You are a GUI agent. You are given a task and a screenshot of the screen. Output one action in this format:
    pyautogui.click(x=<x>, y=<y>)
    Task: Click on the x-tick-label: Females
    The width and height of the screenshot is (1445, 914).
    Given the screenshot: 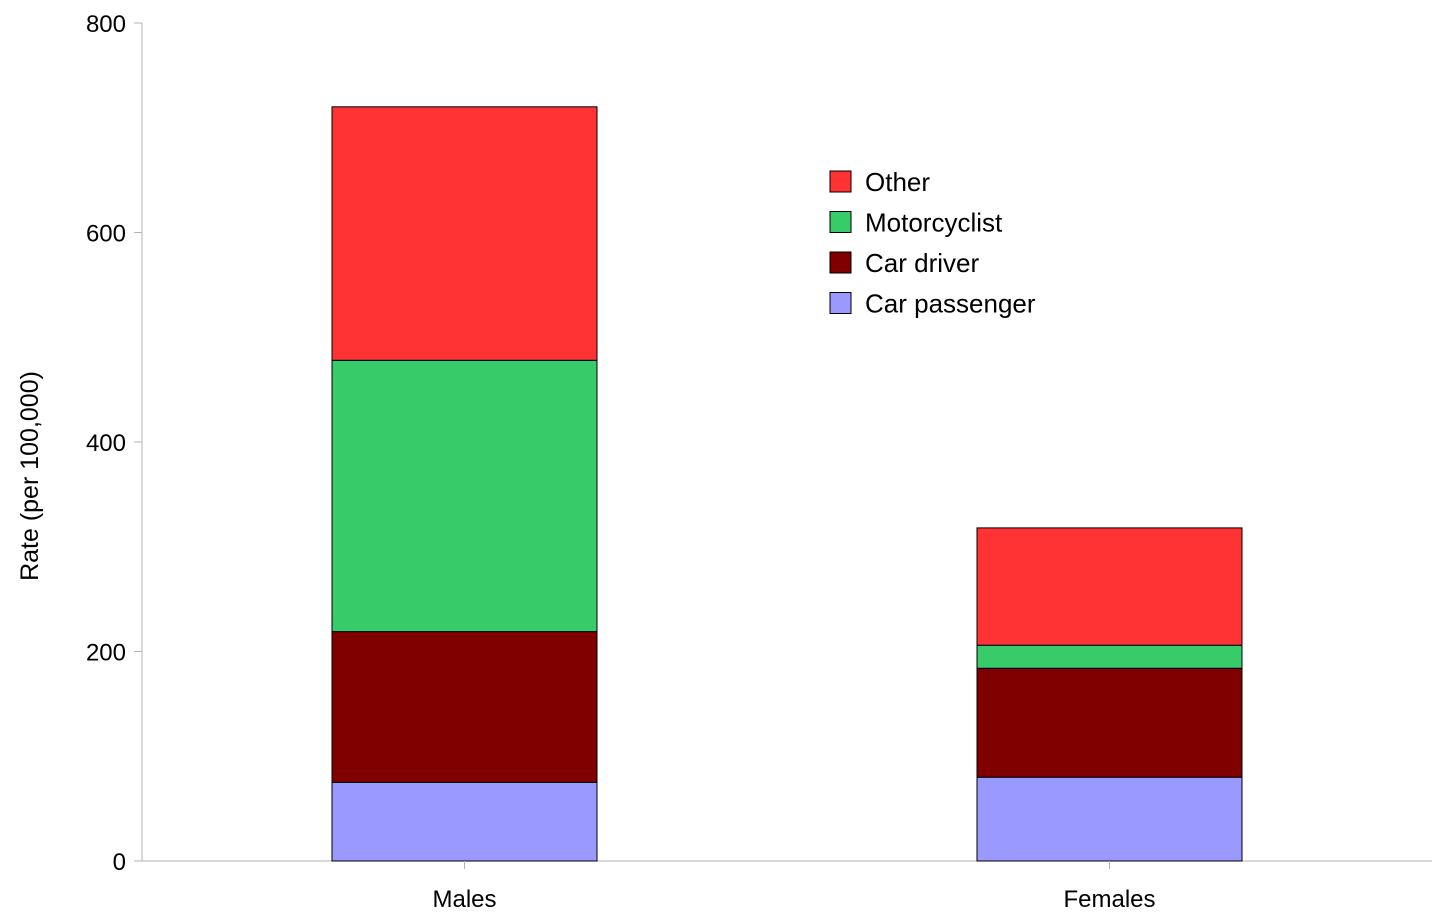 What is the action you would take?
    pyautogui.click(x=1109, y=899)
    